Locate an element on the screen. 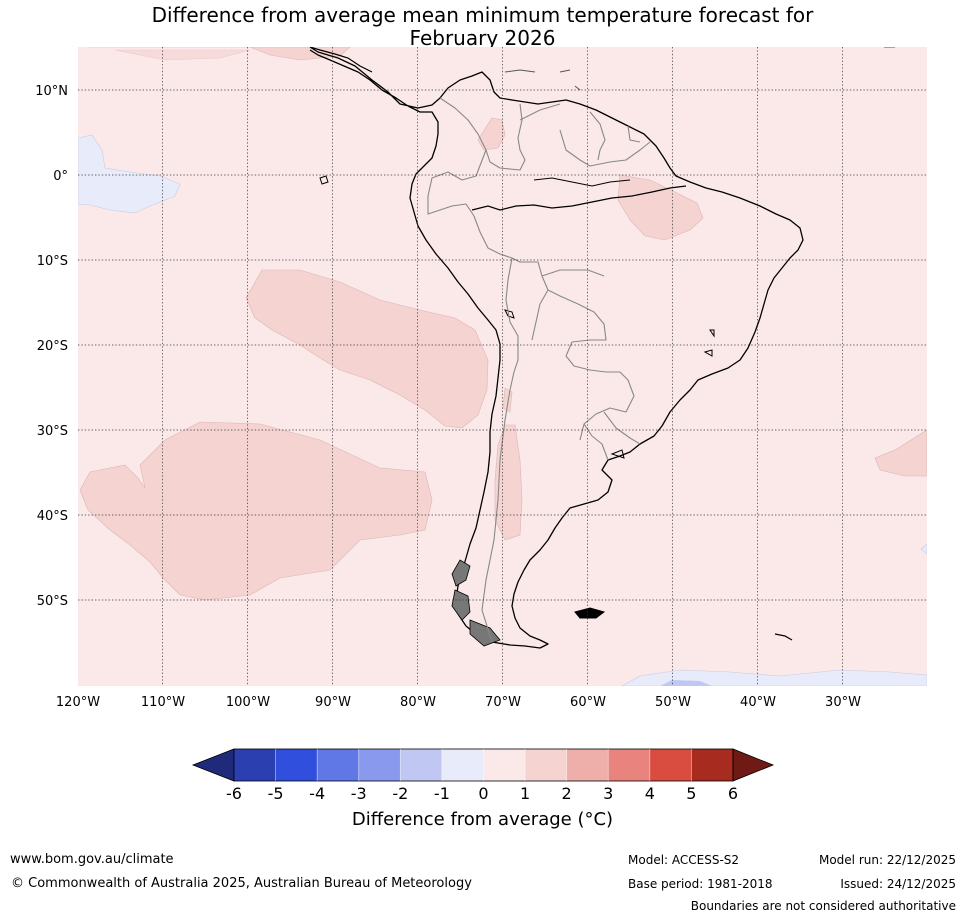  colorbar-tick-2: 2 is located at coordinates (567, 793).